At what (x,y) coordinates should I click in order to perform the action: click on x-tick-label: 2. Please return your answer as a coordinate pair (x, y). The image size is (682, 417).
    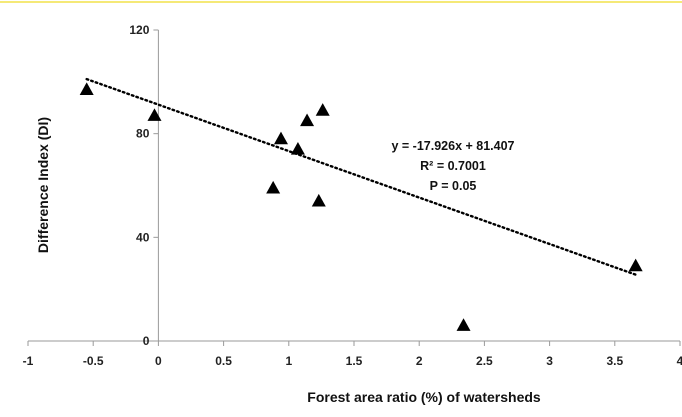
    Looking at the image, I should click on (419, 361).